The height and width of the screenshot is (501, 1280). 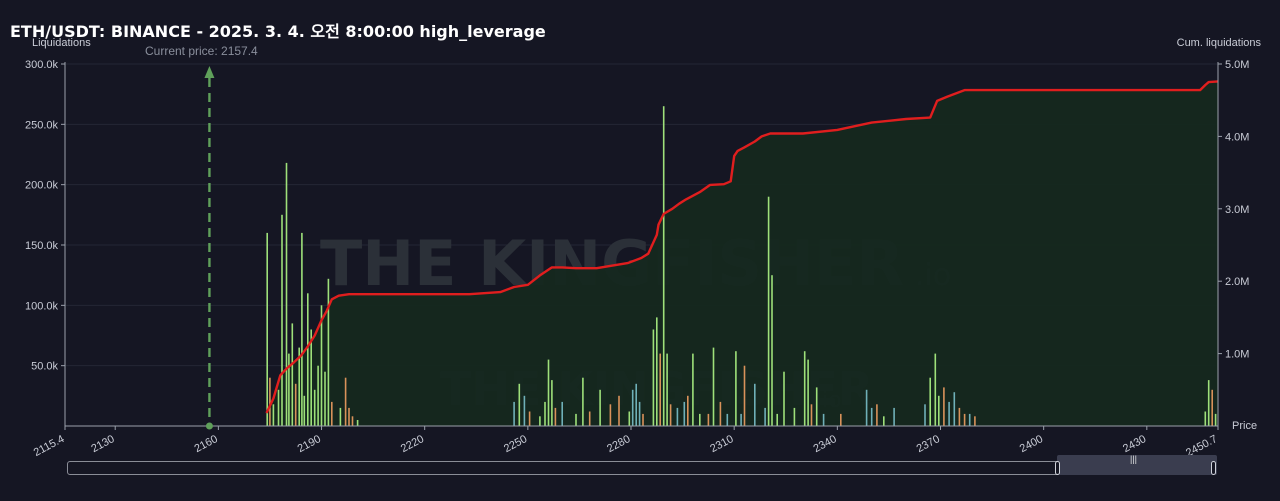 I want to click on x-tick-label: 2160, so click(x=206, y=444).